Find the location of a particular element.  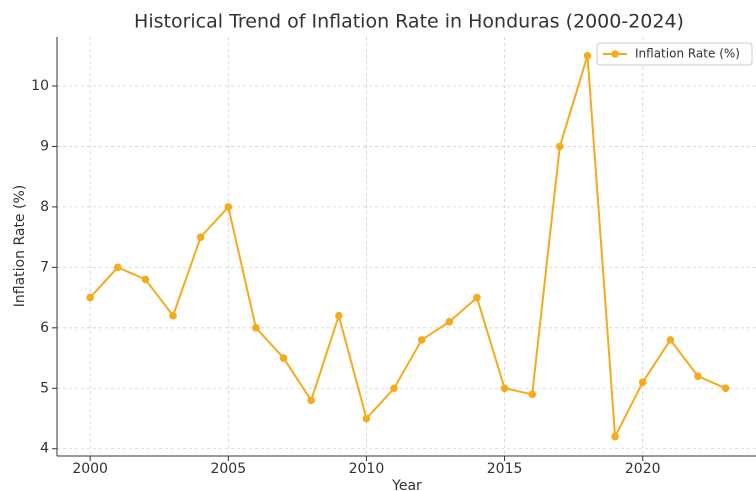

y-tick-label: 5 is located at coordinates (44, 388).